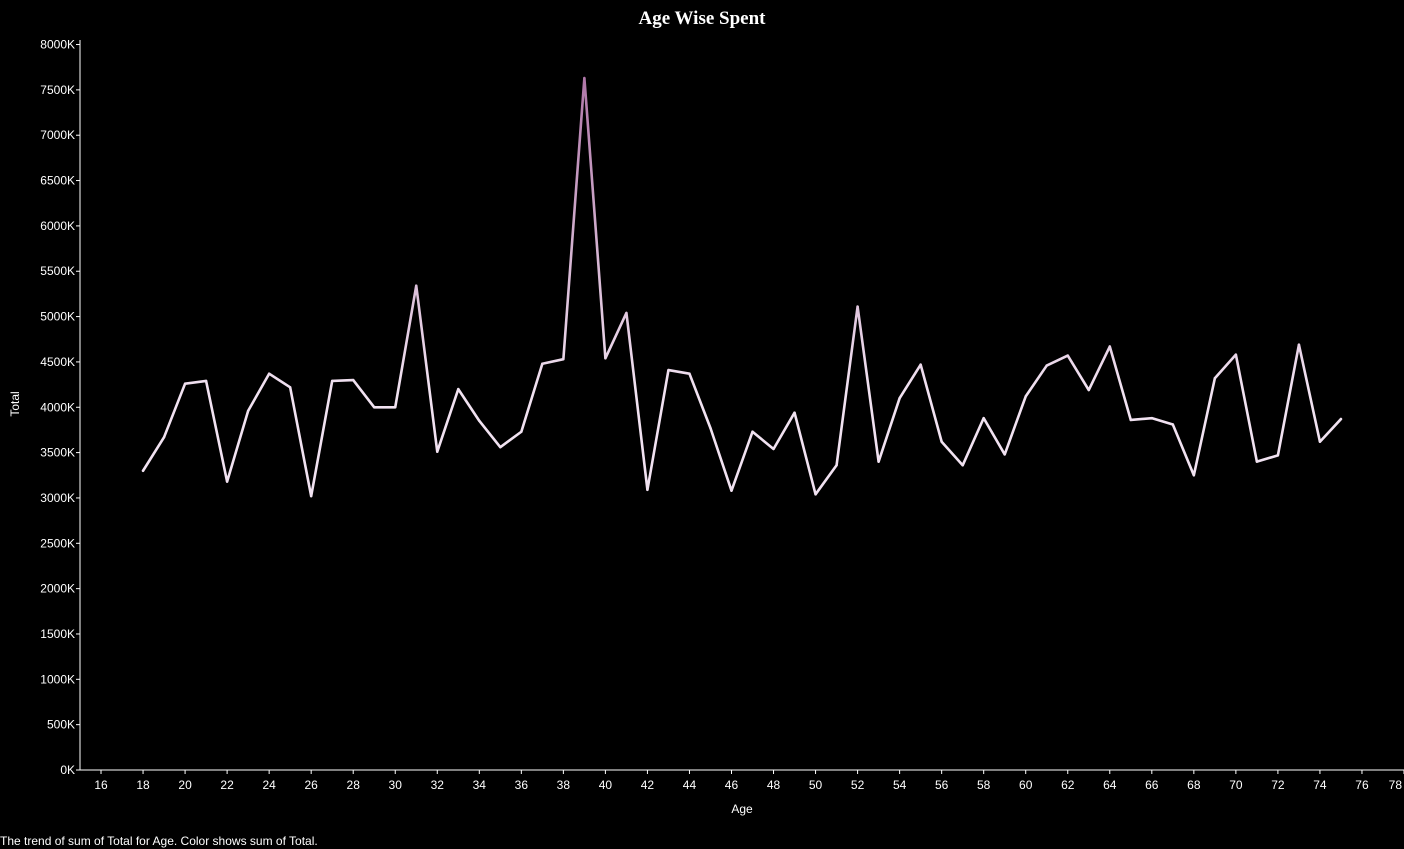  Describe the element at coordinates (15, 403) in the screenshot. I see `y-axis-label: Total` at that location.